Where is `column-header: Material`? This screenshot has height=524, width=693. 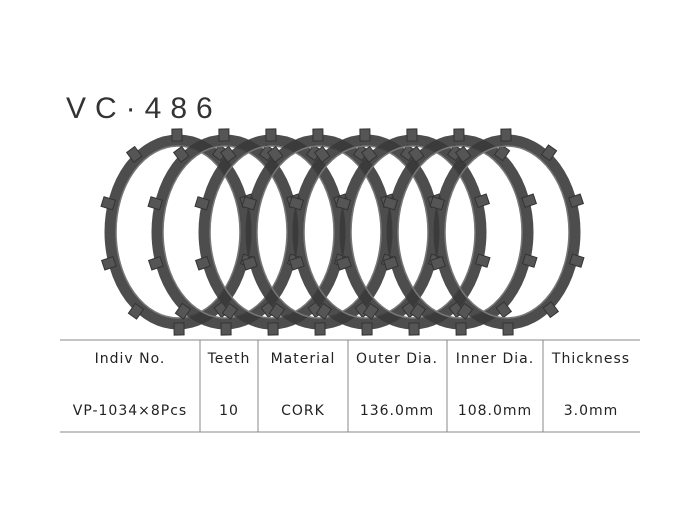
column-header: Material is located at coordinates (303, 359).